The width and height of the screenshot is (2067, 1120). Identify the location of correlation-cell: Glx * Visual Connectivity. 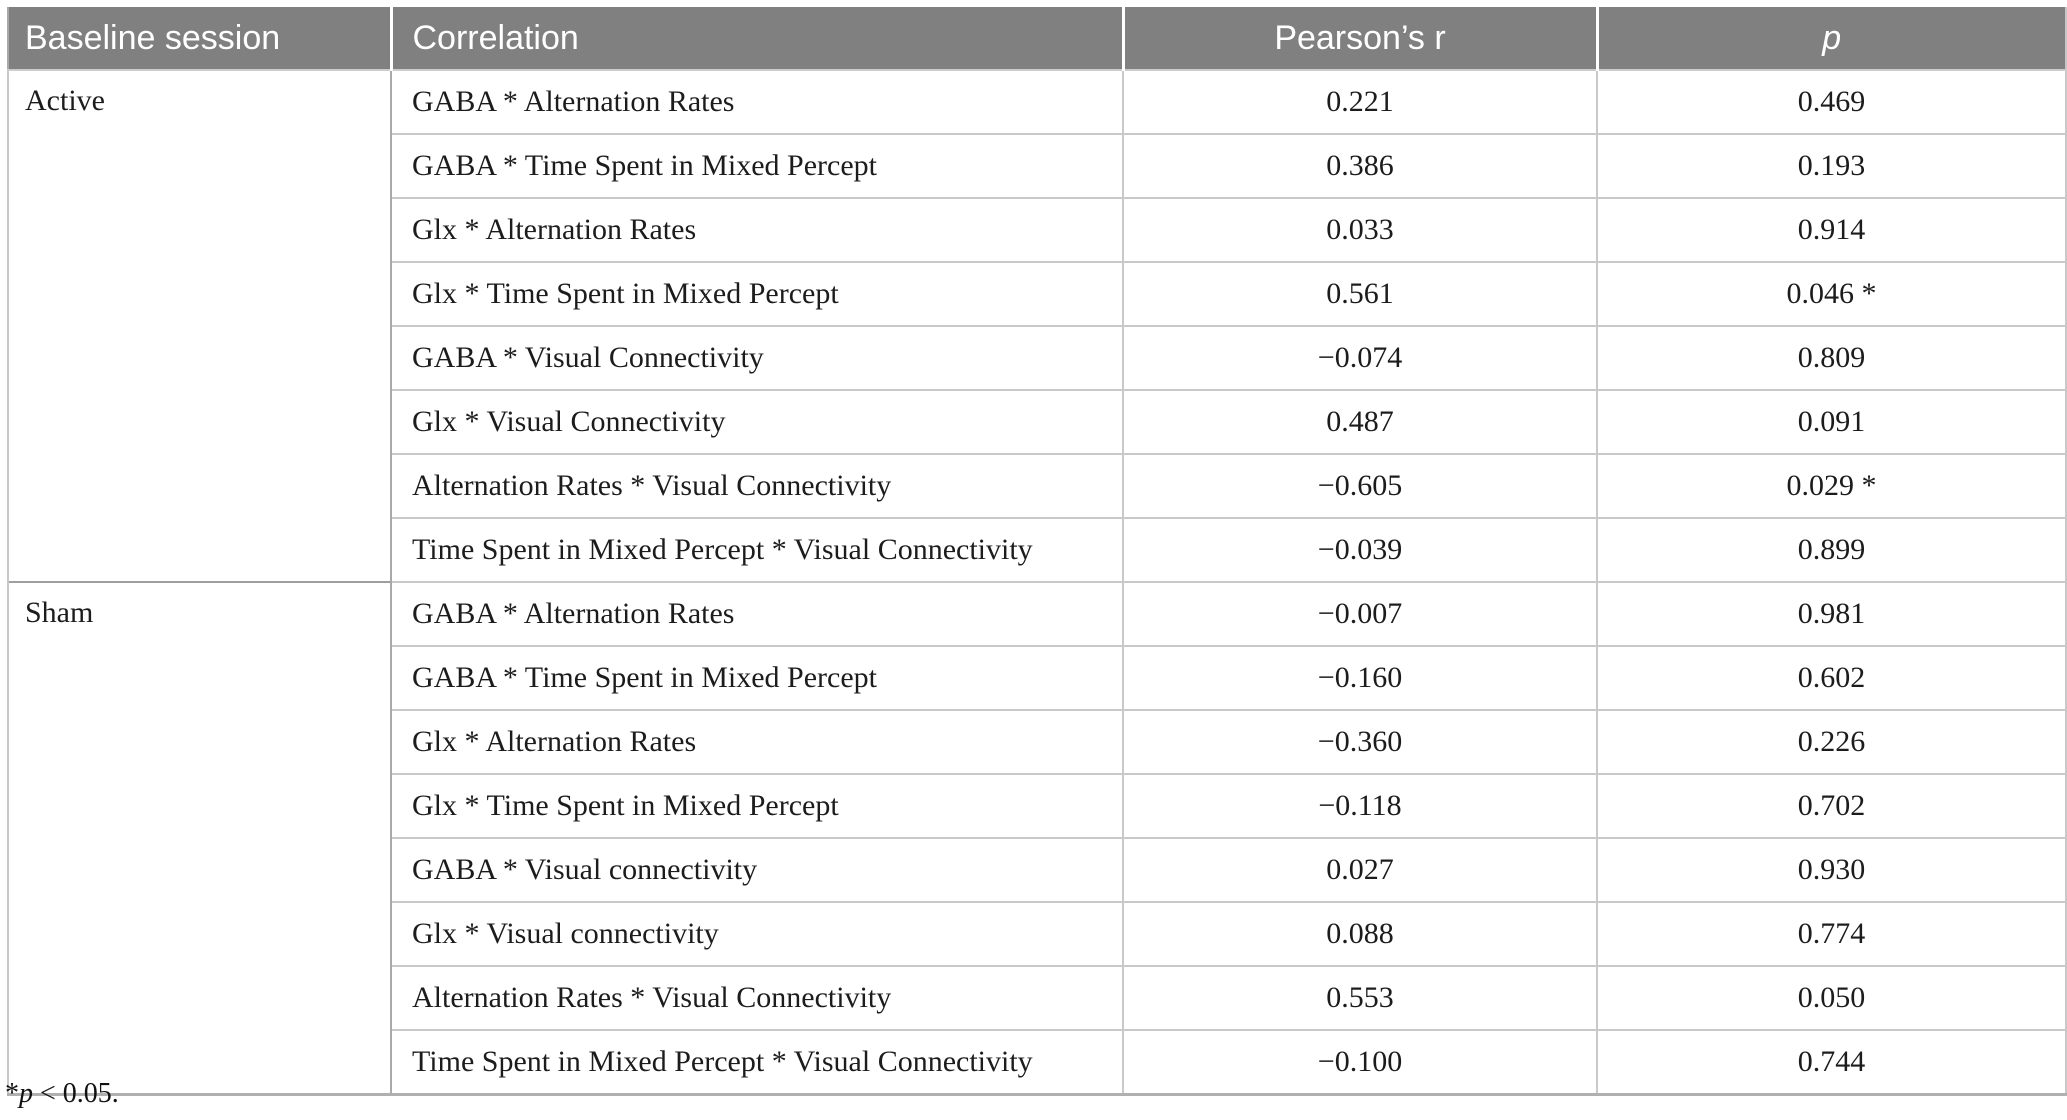
(757, 422).